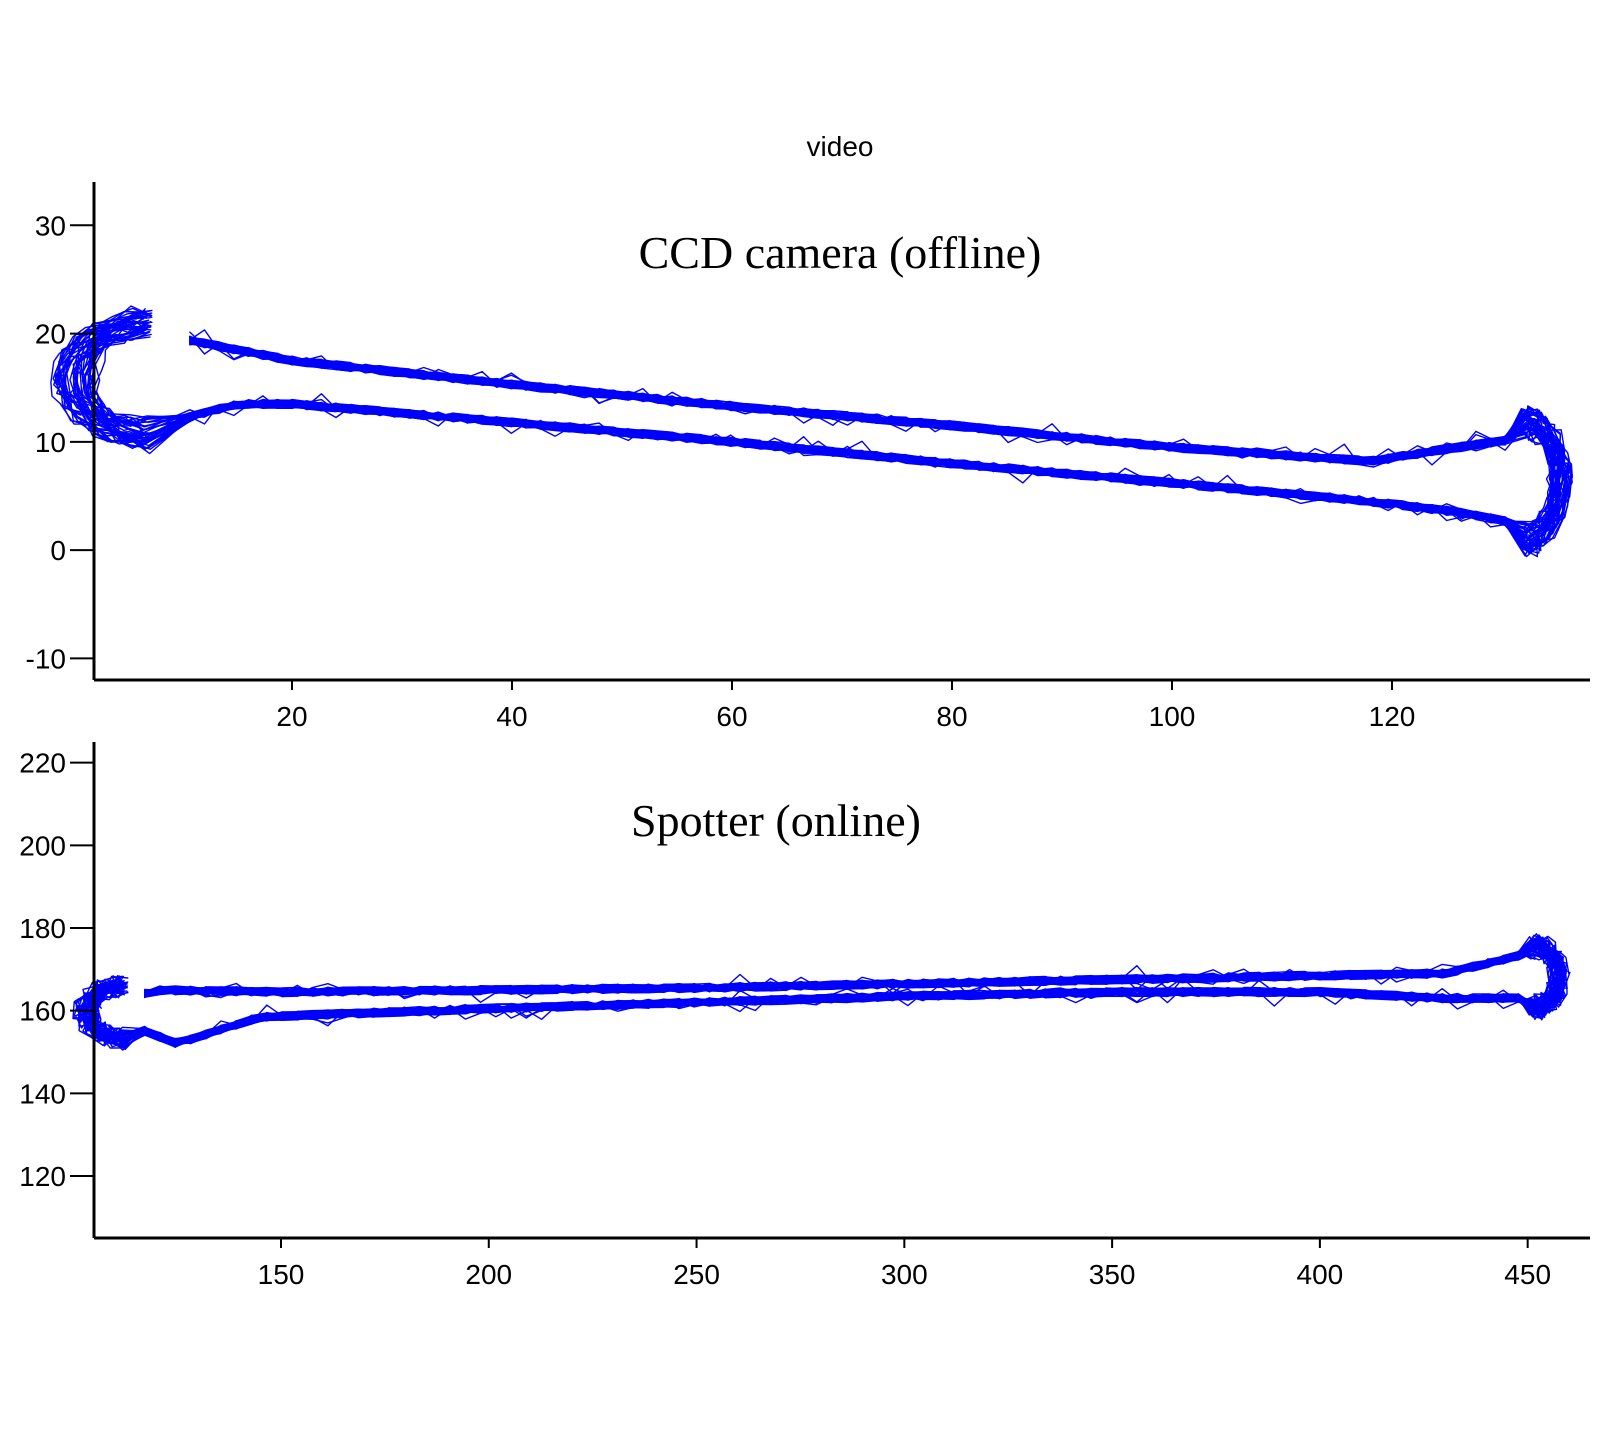 The height and width of the screenshot is (1434, 1612). I want to click on y-tick-label: 140, so click(42, 1093).